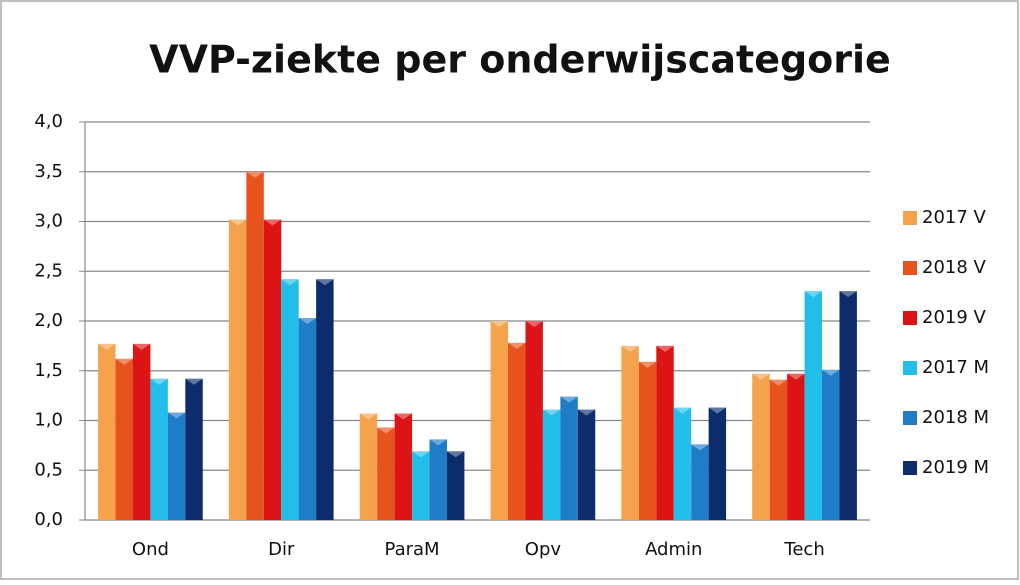 The image size is (1020, 585). Describe the element at coordinates (48, 121) in the screenshot. I see `y-tick-label: 4,0` at that location.